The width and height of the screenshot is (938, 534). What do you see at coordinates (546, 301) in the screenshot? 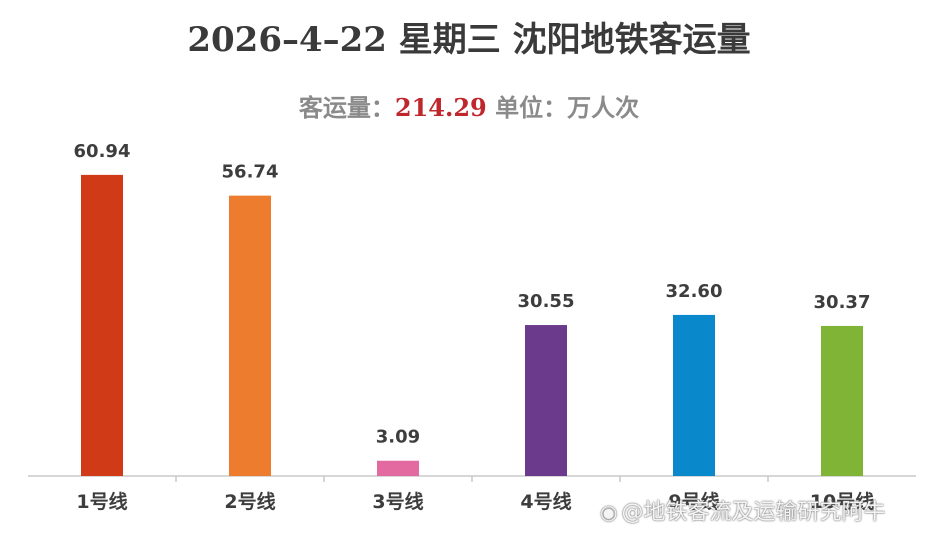
I see `data-label: 30.55` at bounding box center [546, 301].